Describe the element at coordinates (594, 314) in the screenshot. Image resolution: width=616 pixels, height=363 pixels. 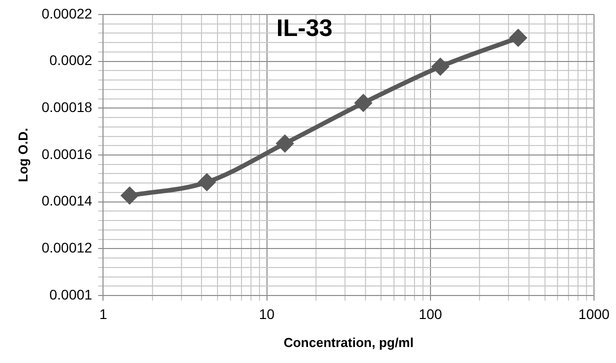
I see `x-tick-label: 1000` at that location.